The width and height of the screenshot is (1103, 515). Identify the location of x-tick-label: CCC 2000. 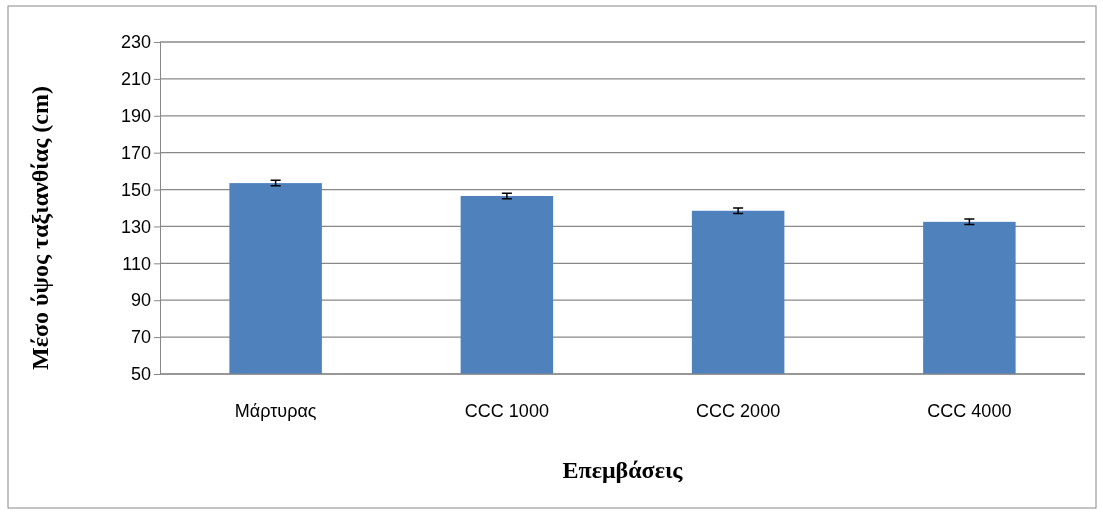
(738, 410).